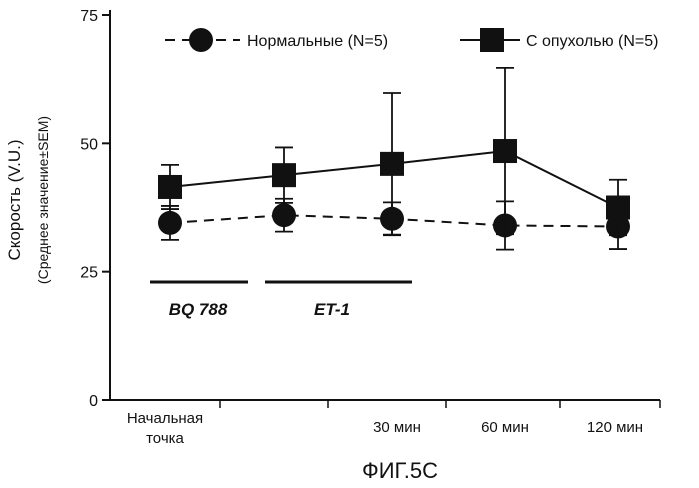 Image resolution: width=699 pixels, height=488 pixels. What do you see at coordinates (332, 309) in the screenshot?
I see `treatment-period-label: ET-1` at bounding box center [332, 309].